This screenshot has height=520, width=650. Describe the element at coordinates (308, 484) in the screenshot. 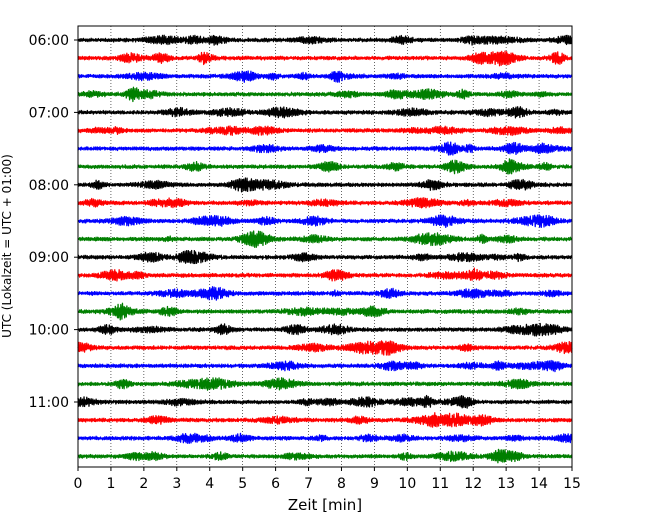

I see `x-tick-label: 7` at that location.